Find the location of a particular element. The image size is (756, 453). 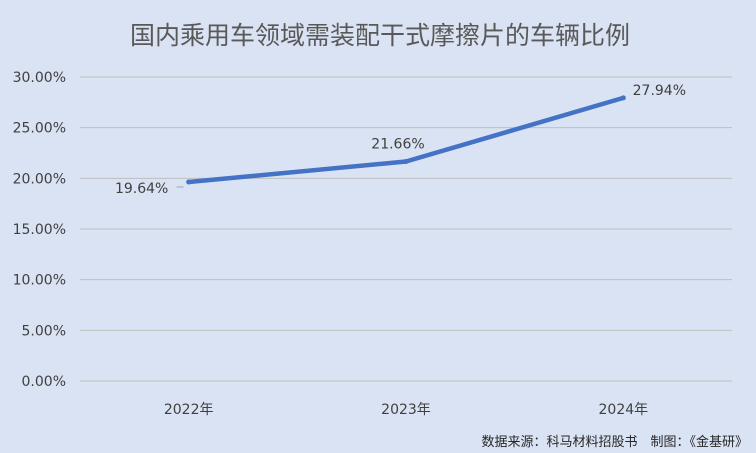

y-tick-label: 30.00% is located at coordinates (39, 78).